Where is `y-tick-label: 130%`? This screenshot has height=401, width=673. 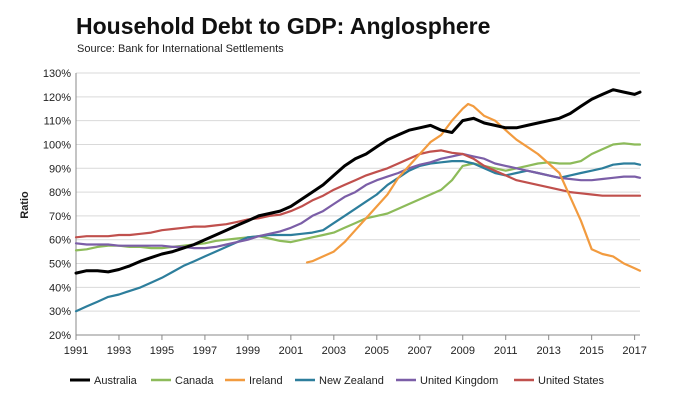
y-tick-label: 130% is located at coordinates (57, 74).